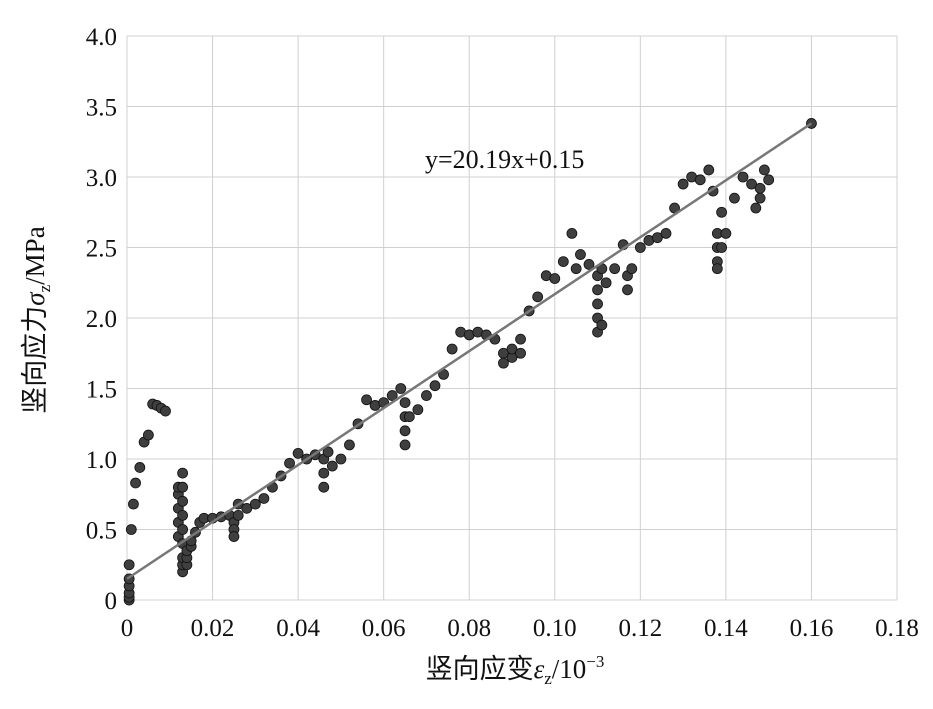  I want to click on y-tick-label: 2.0, so click(101, 319).